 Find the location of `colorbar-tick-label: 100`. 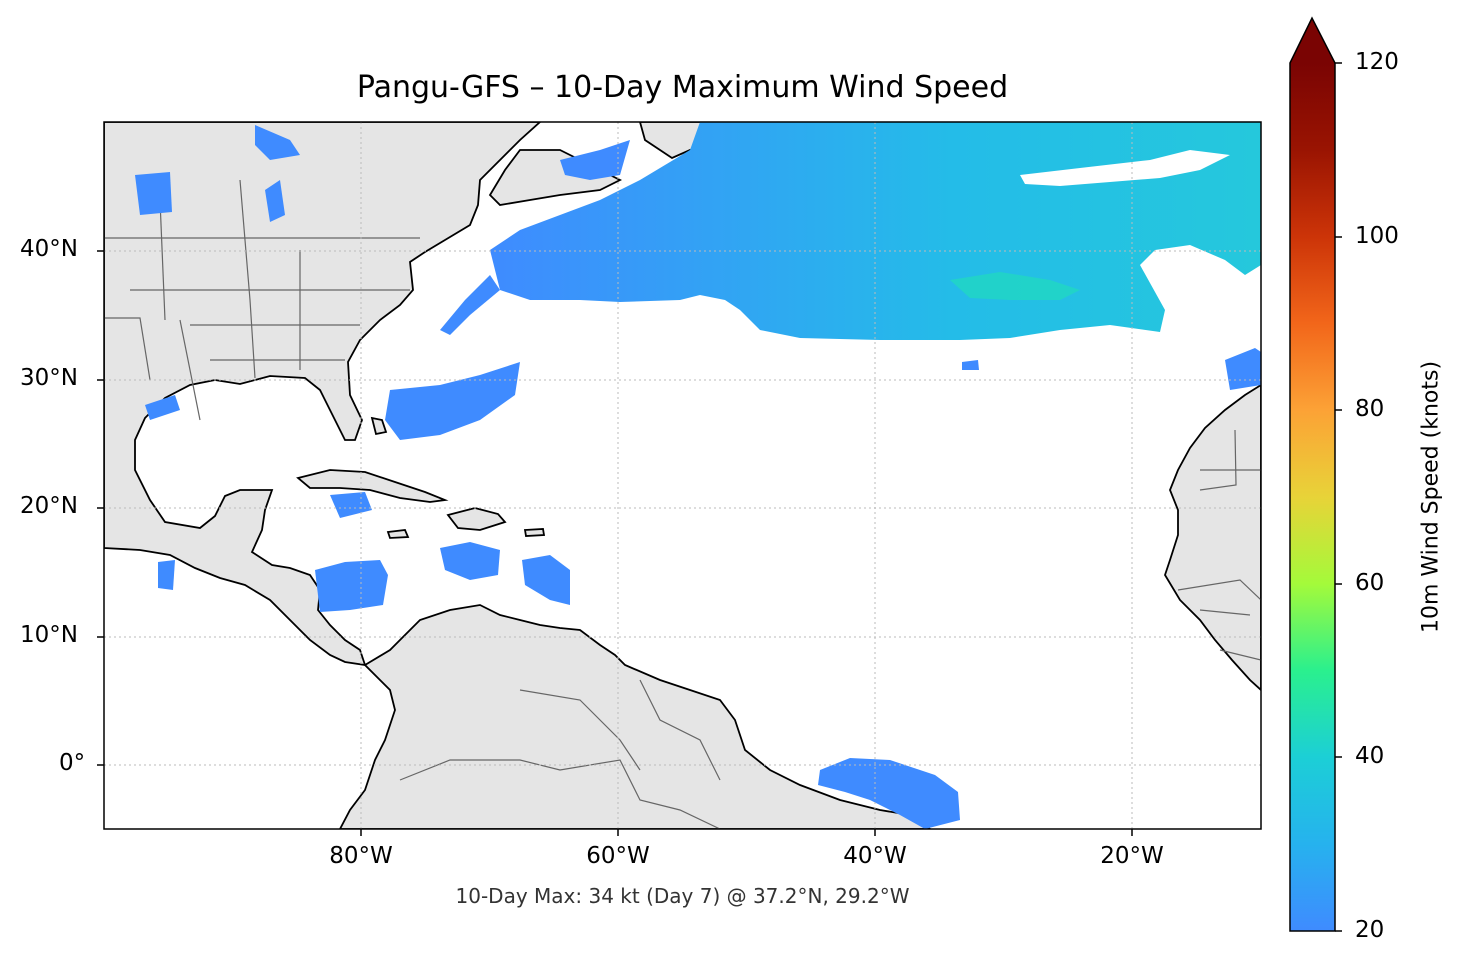

colorbar-tick-label: 100 is located at coordinates (1377, 236).